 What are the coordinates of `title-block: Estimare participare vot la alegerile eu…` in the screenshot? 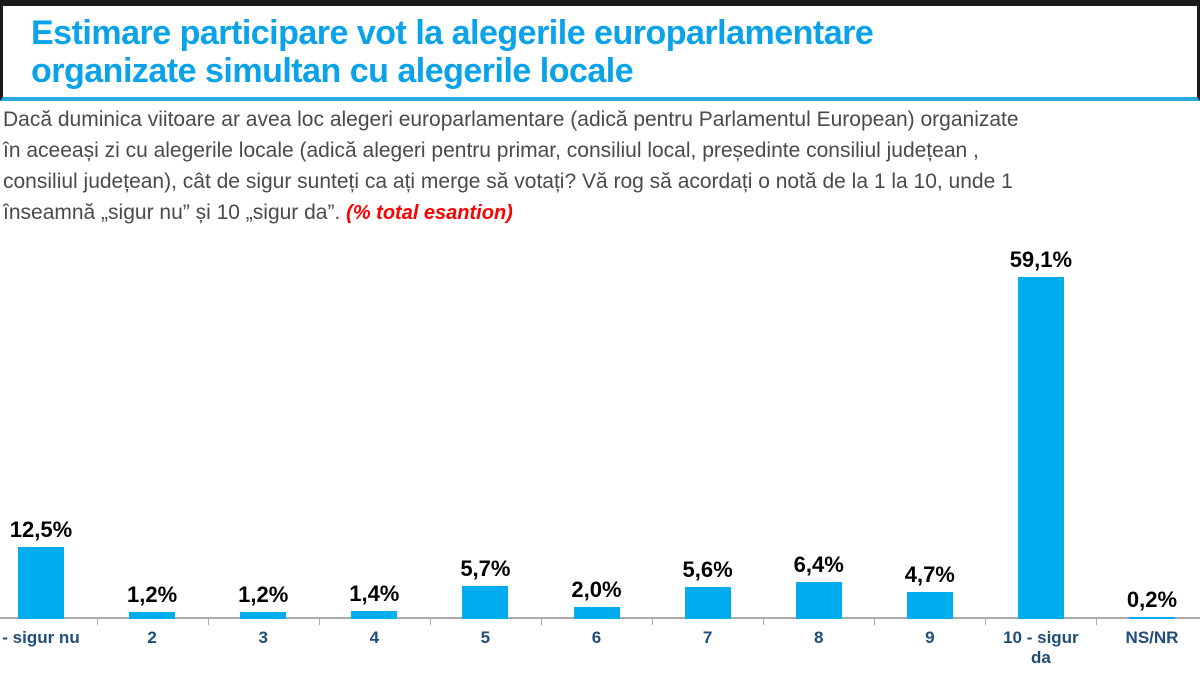 It's located at (600, 50).